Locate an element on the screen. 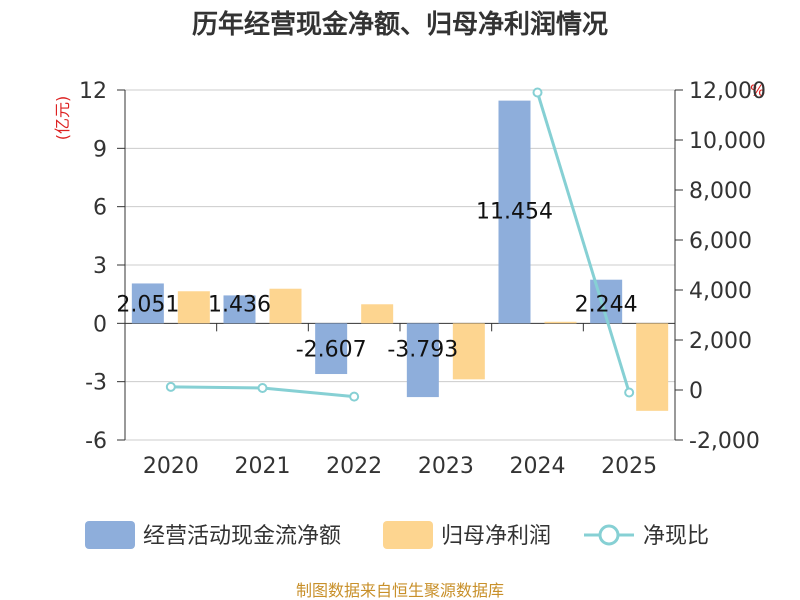 The height and width of the screenshot is (600, 800). left-axis-unit: (亿元) is located at coordinates (62, 118).